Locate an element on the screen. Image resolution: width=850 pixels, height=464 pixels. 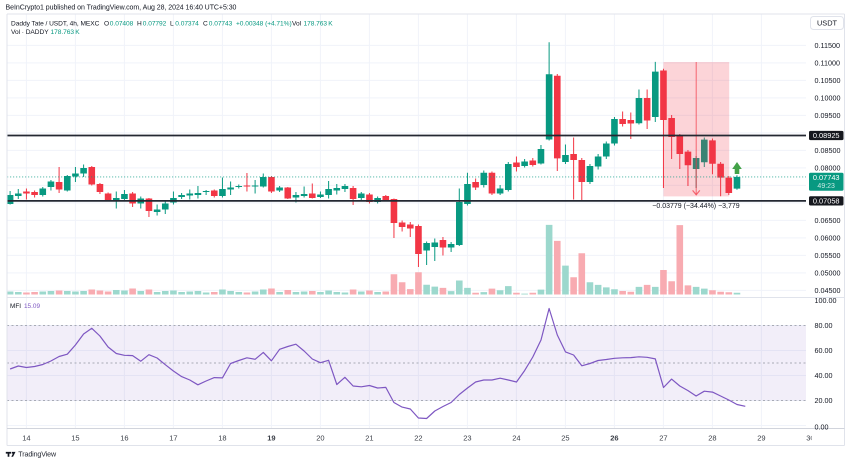
svg-text: 0.07374 is located at coordinates (187, 23).